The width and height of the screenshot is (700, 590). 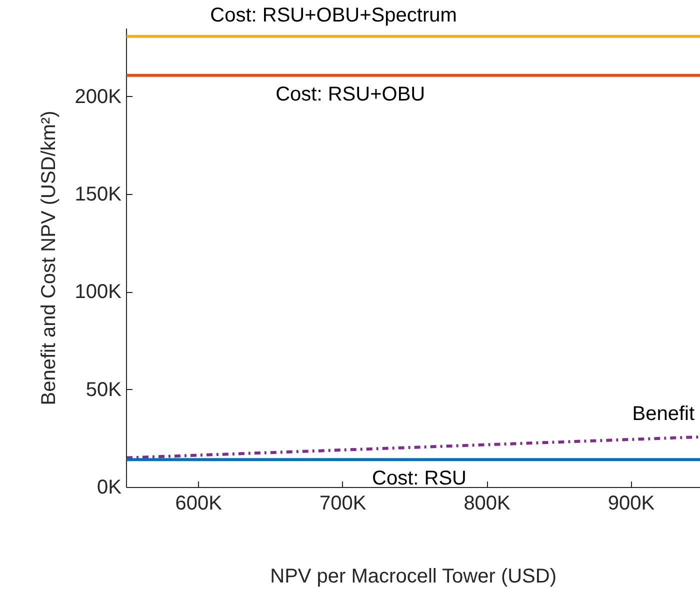 What do you see at coordinates (419, 479) in the screenshot?
I see `ref-line-label: Cost: RSU` at bounding box center [419, 479].